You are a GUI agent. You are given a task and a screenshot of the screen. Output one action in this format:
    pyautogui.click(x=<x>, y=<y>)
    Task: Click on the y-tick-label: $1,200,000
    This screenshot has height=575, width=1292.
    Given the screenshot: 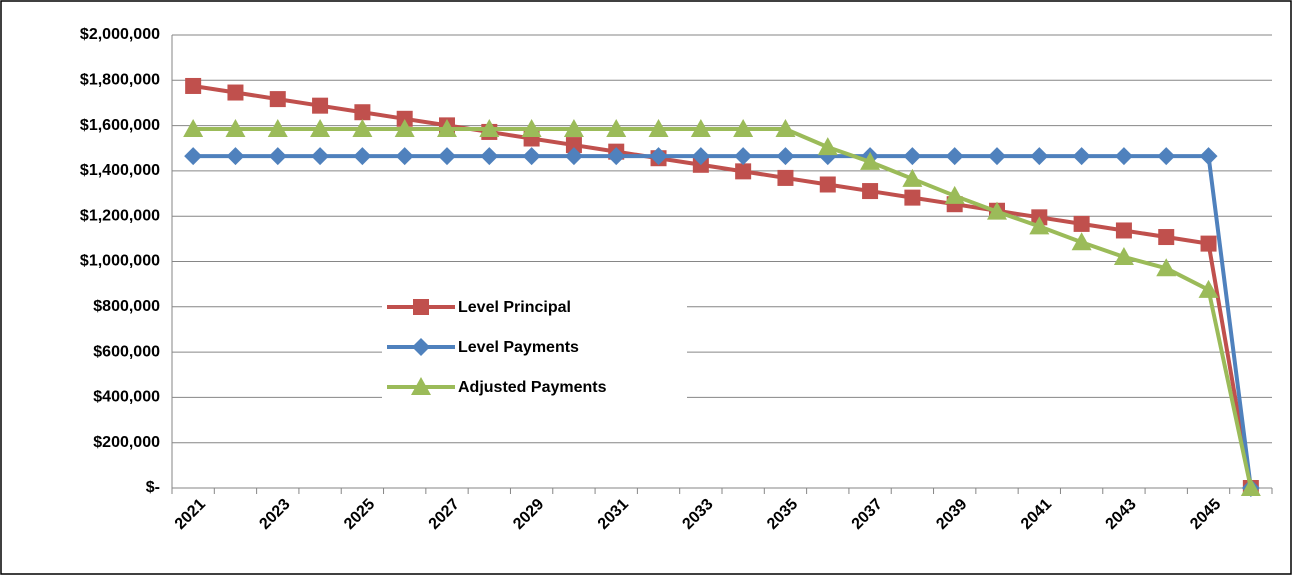 What is the action you would take?
    pyautogui.click(x=120, y=215)
    